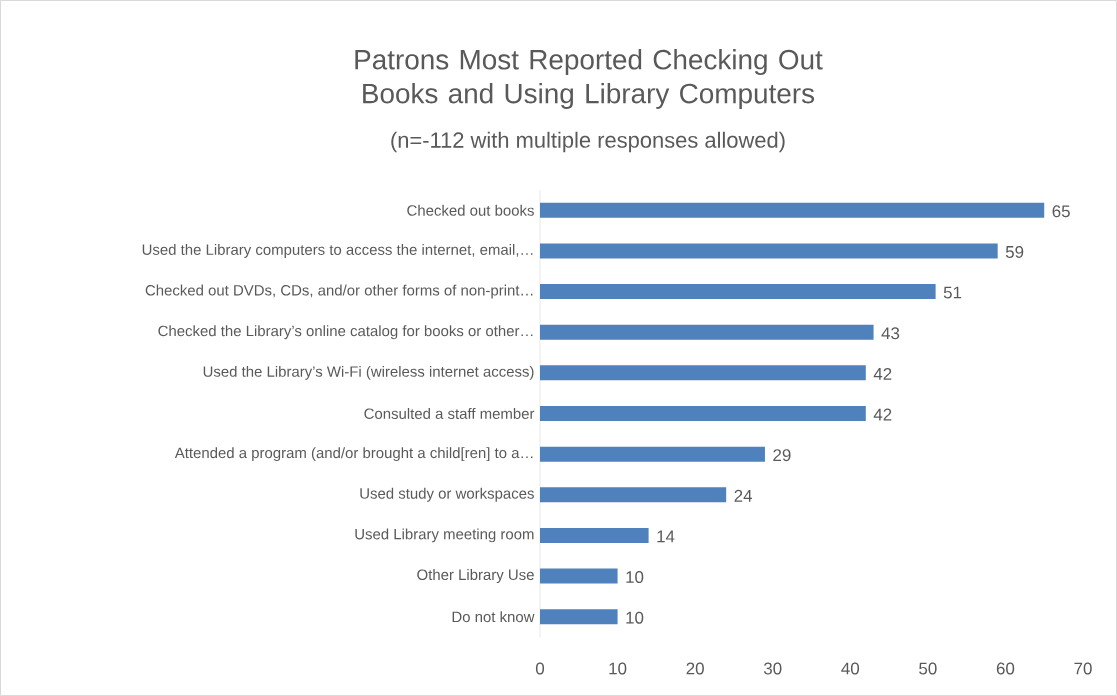 The width and height of the screenshot is (1117, 696). What do you see at coordinates (782, 455) in the screenshot?
I see `data-label: 29` at bounding box center [782, 455].